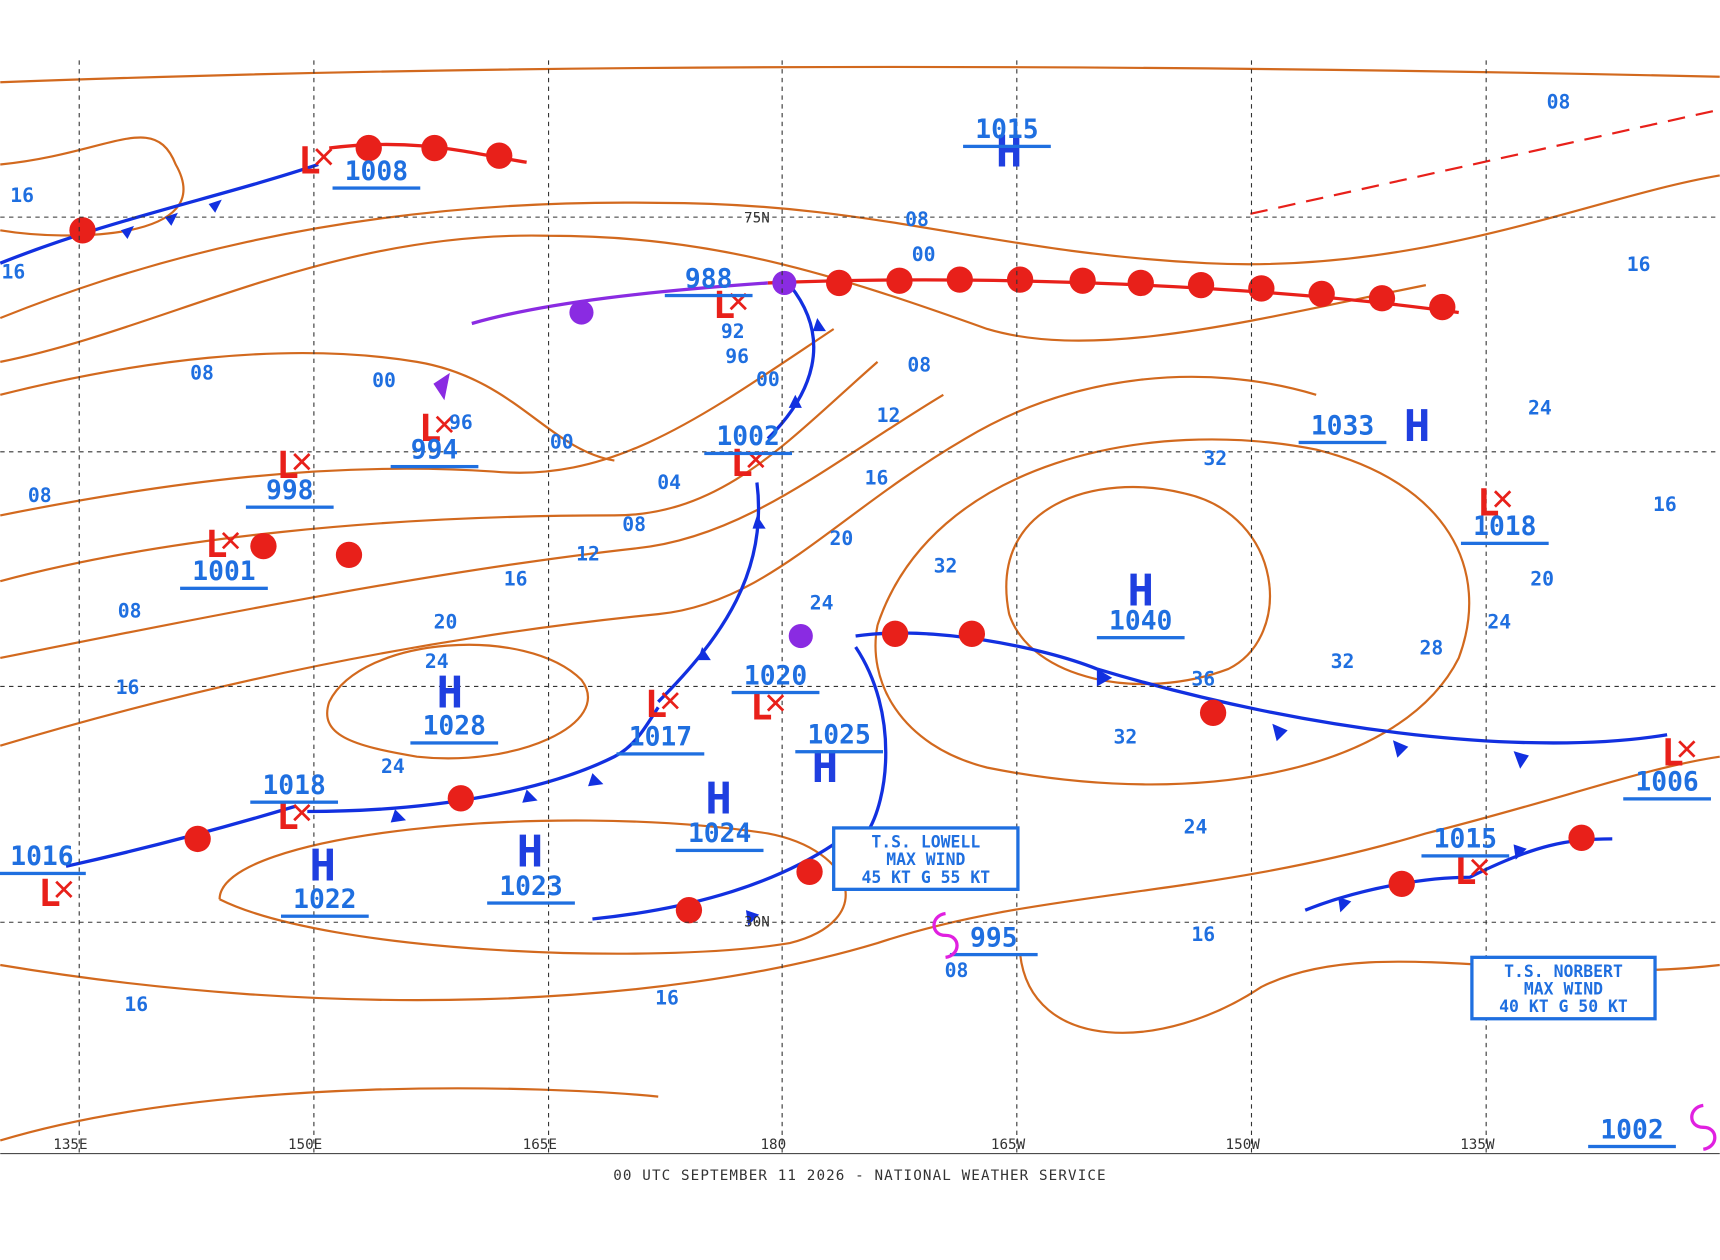 This screenshot has width=1720, height=1260. I want to click on storm-text: T.S. LOWELL, so click(925, 842).